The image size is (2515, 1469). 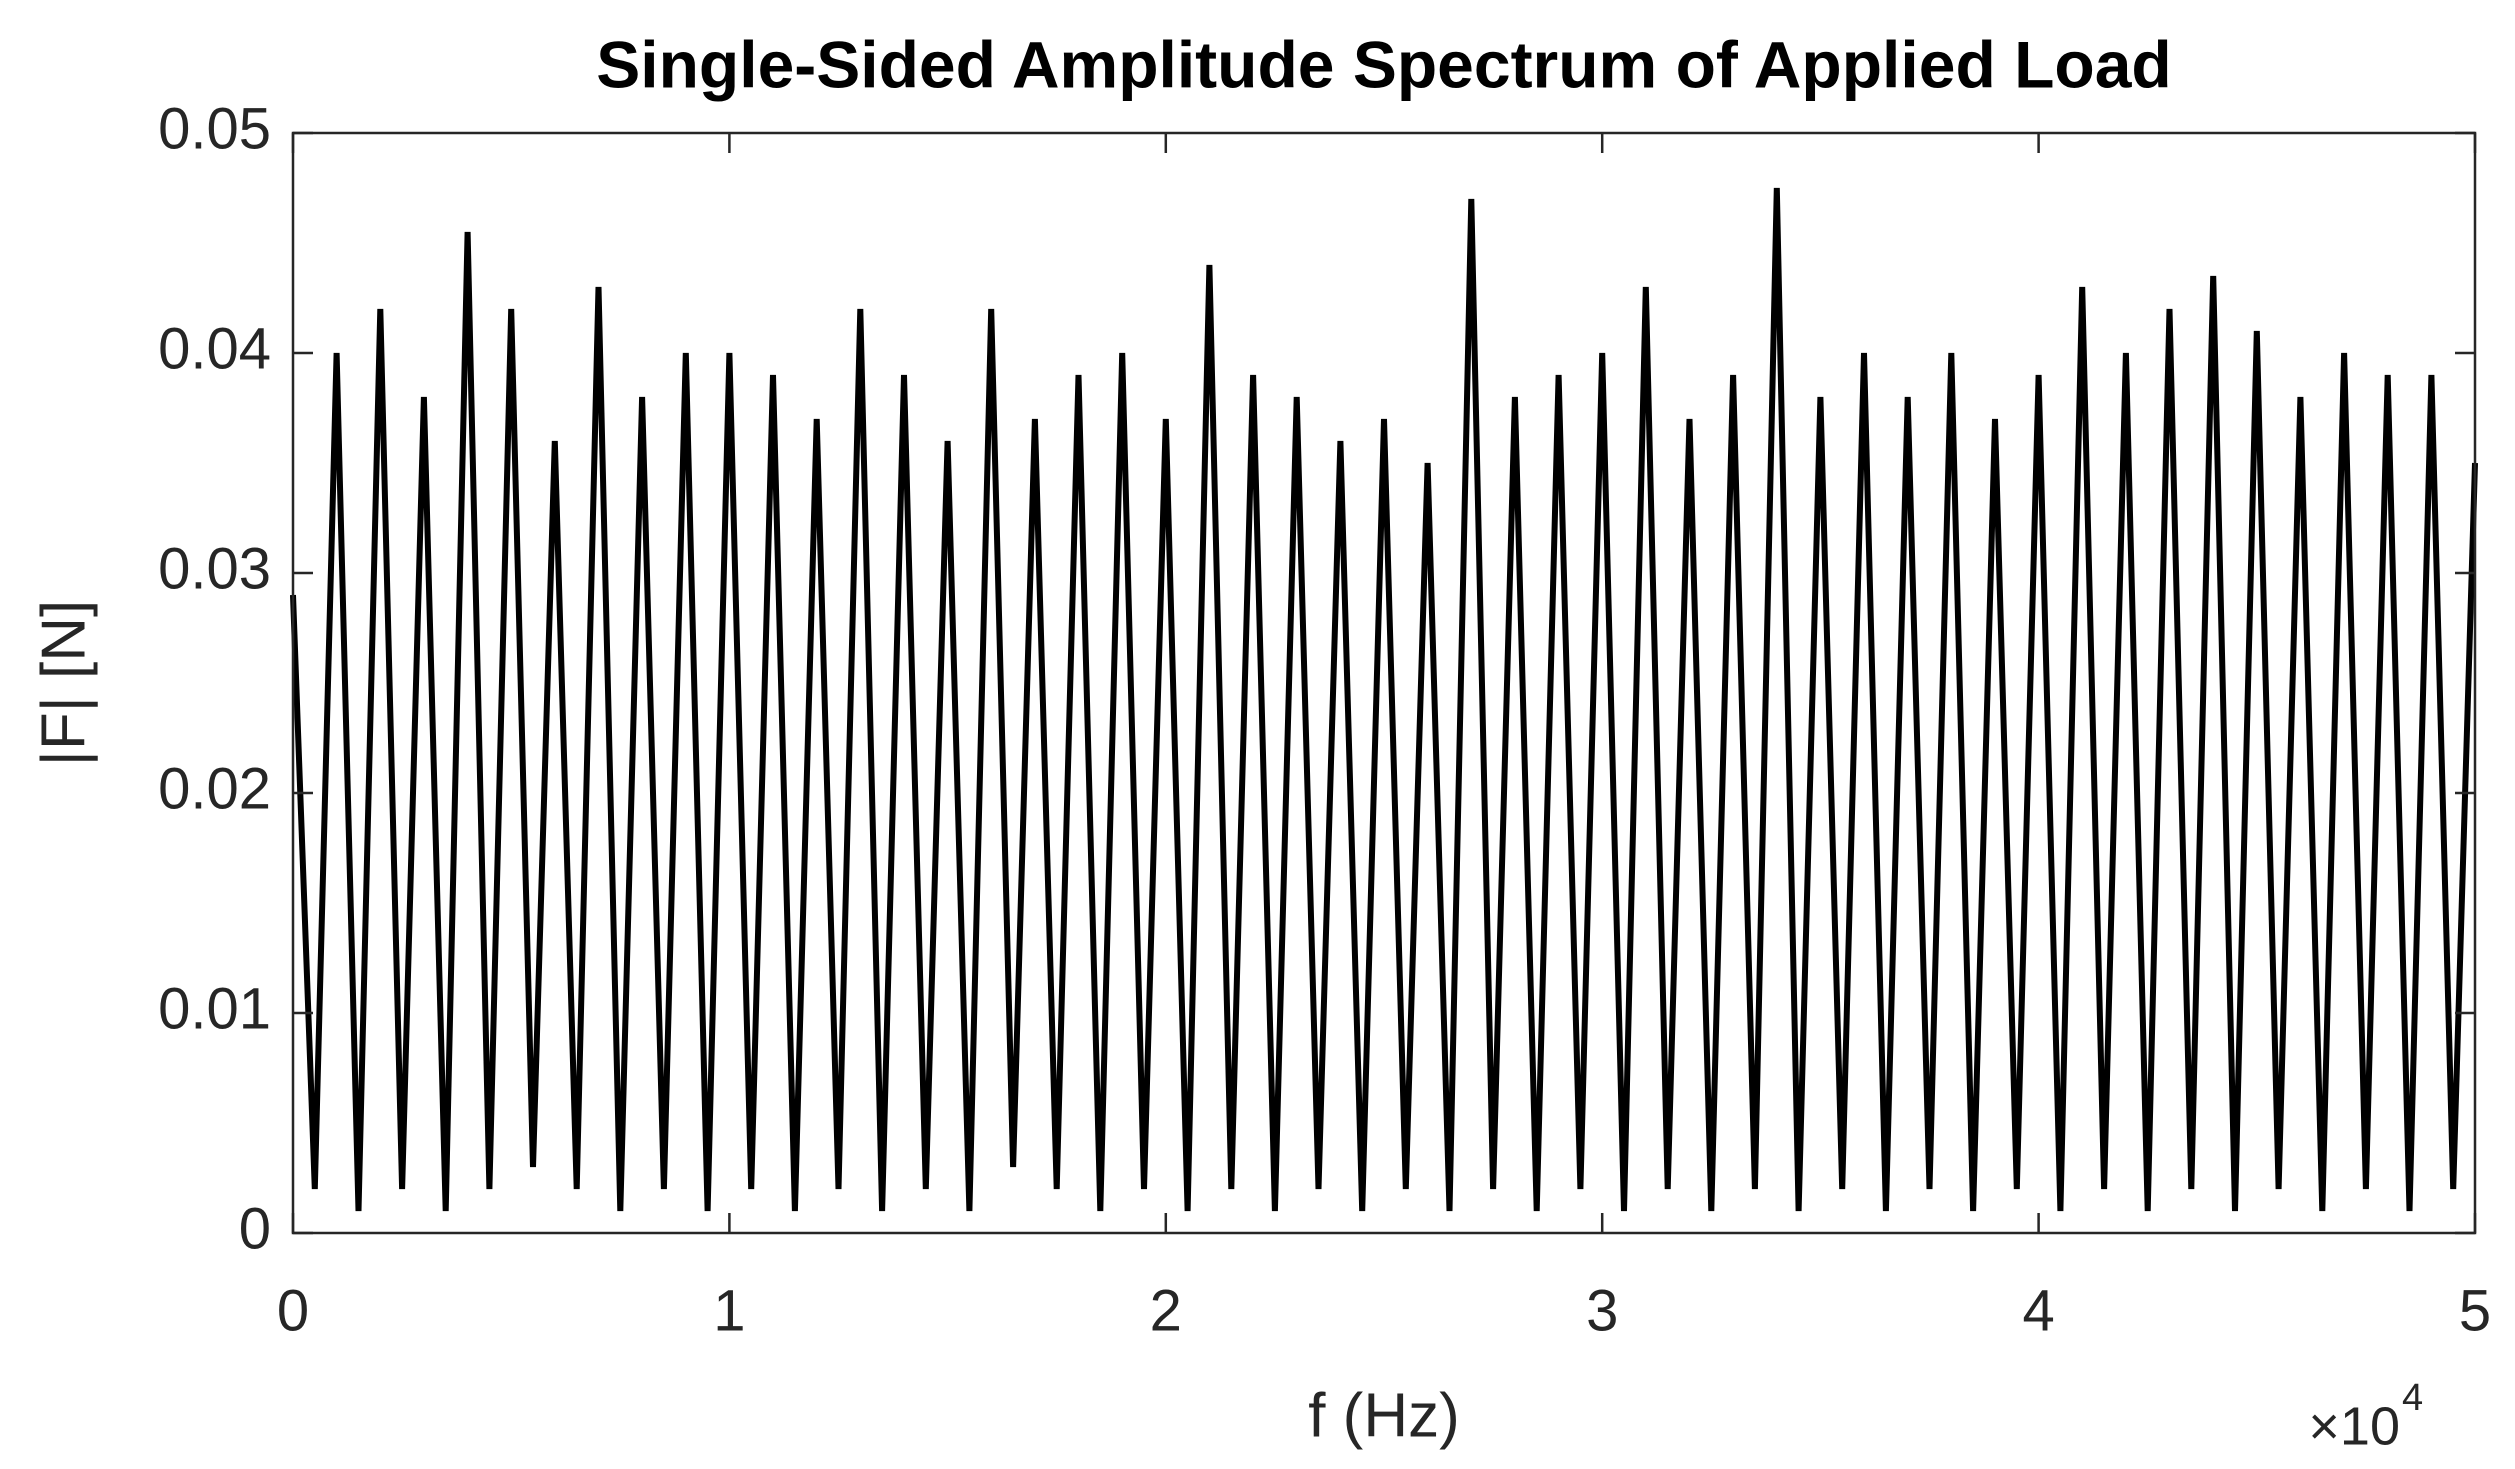 I want to click on x-tick-label: 2, so click(x=1166, y=1310).